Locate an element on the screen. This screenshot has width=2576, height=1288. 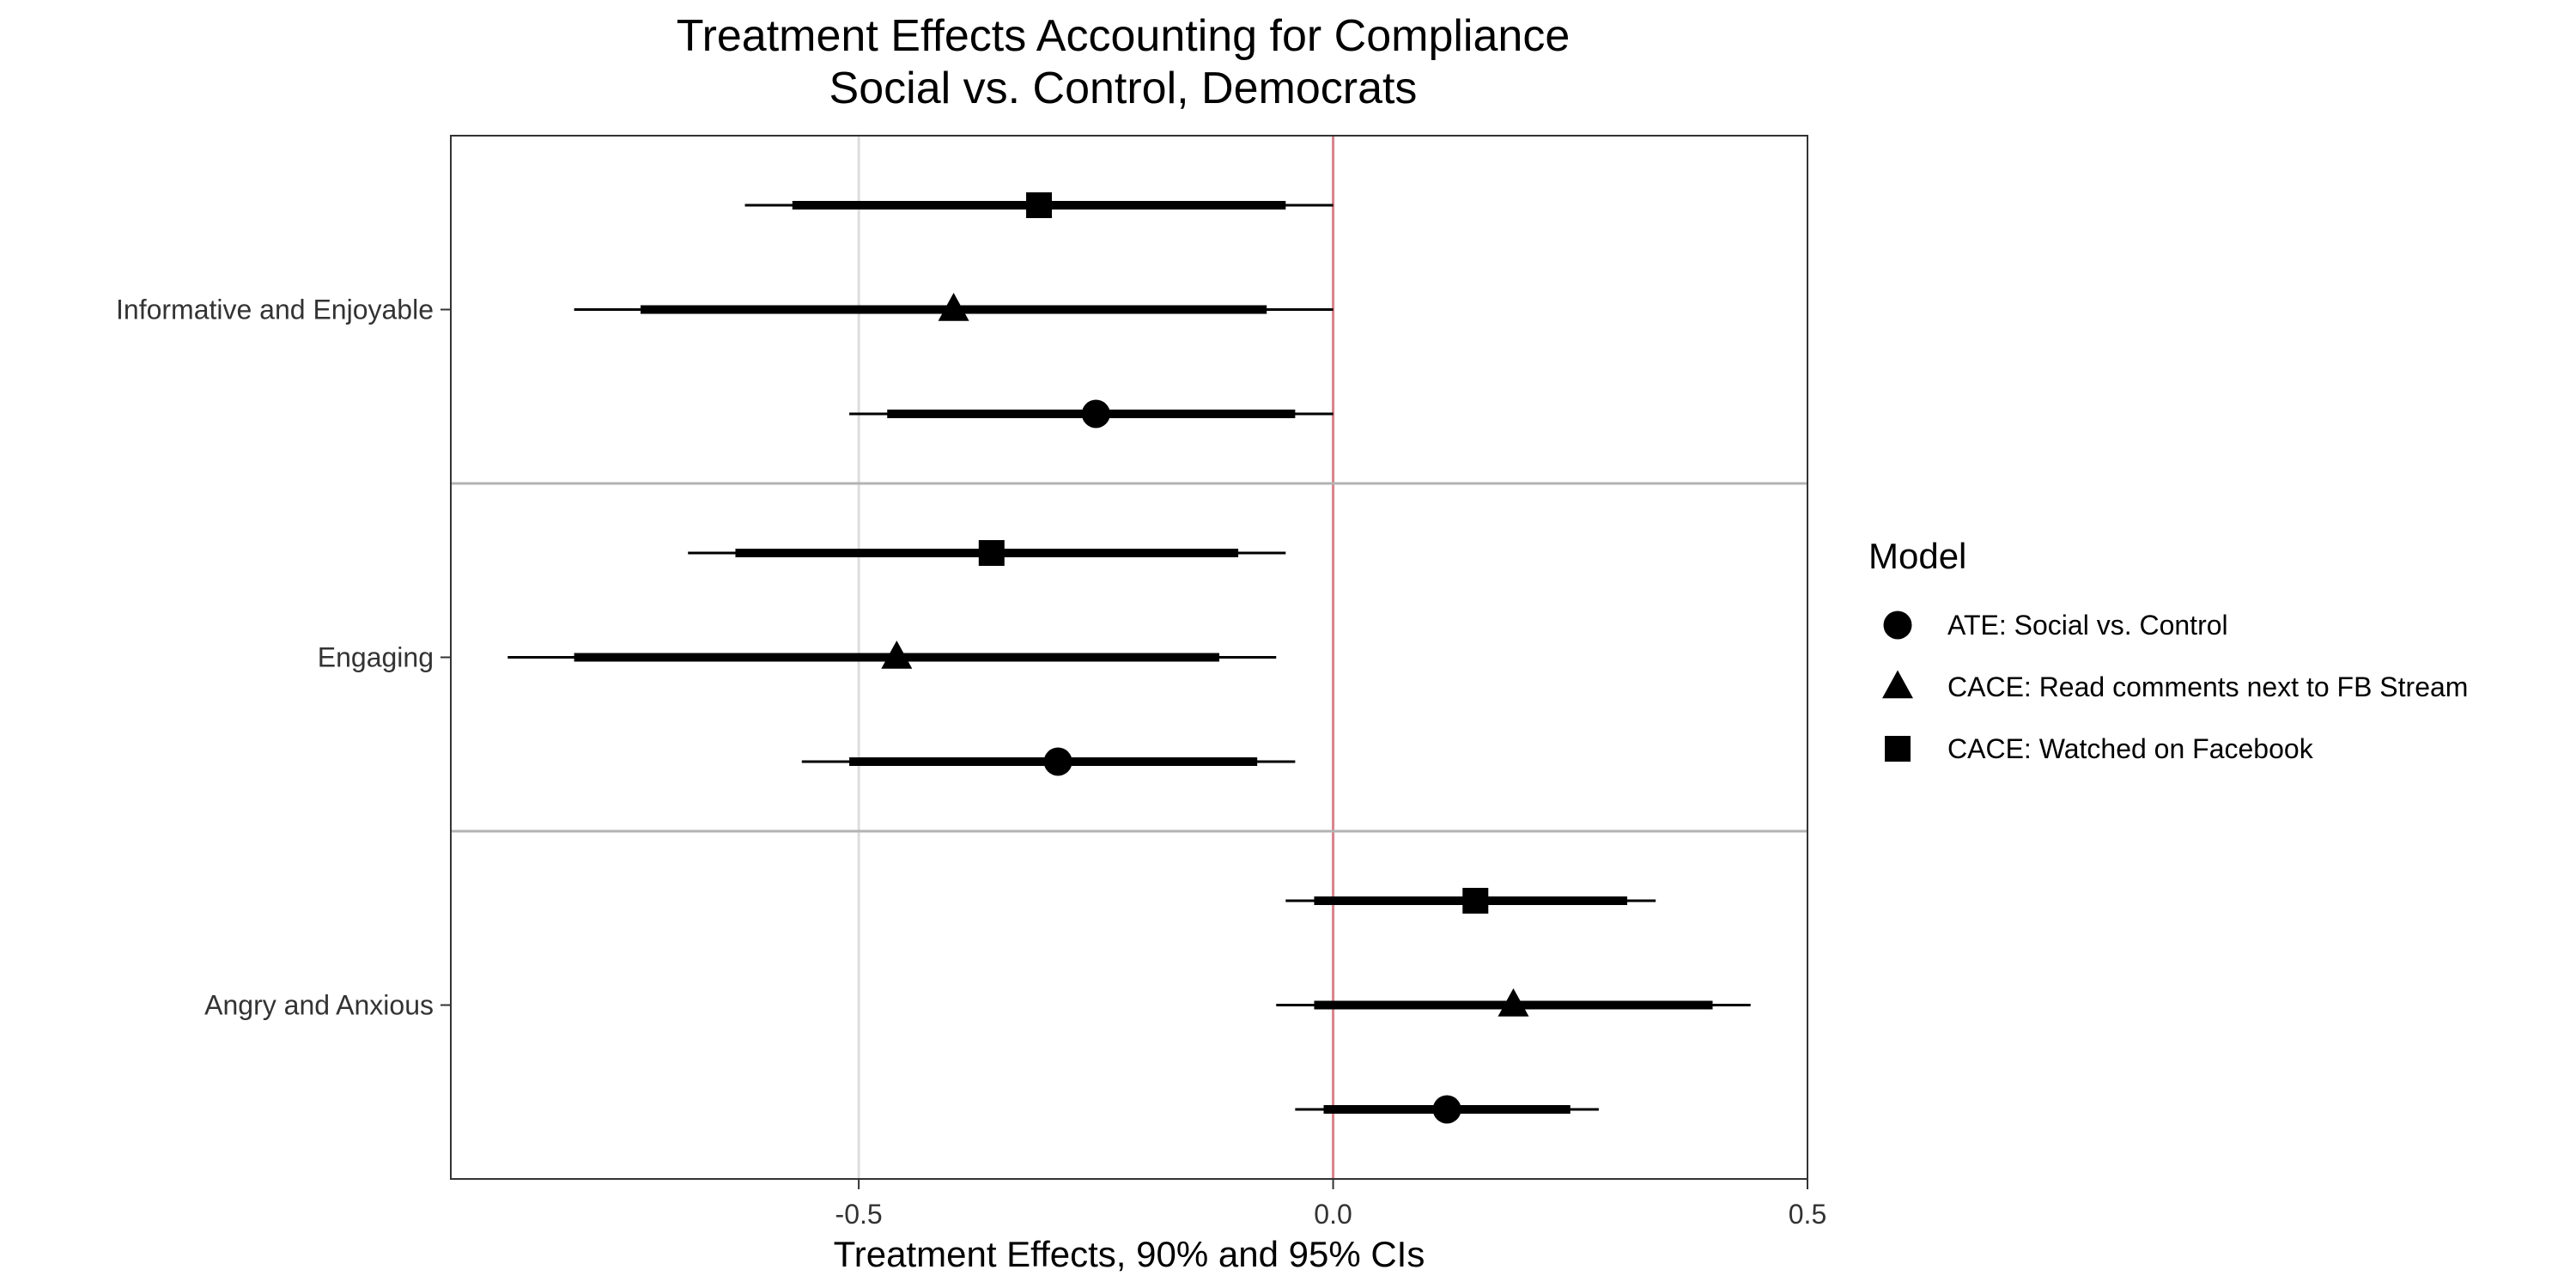
panel-separators is located at coordinates (1129, 658).